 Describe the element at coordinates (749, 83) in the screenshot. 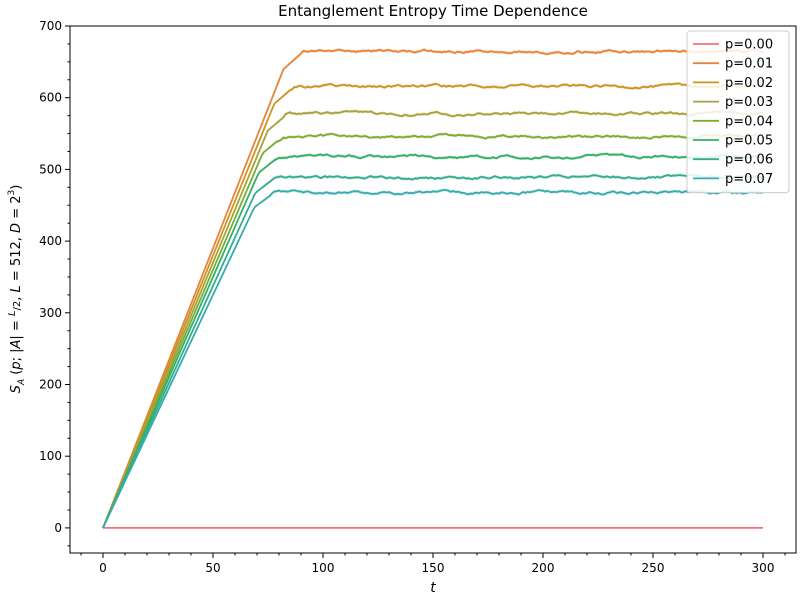

I see `legend-label: p=0.02` at that location.